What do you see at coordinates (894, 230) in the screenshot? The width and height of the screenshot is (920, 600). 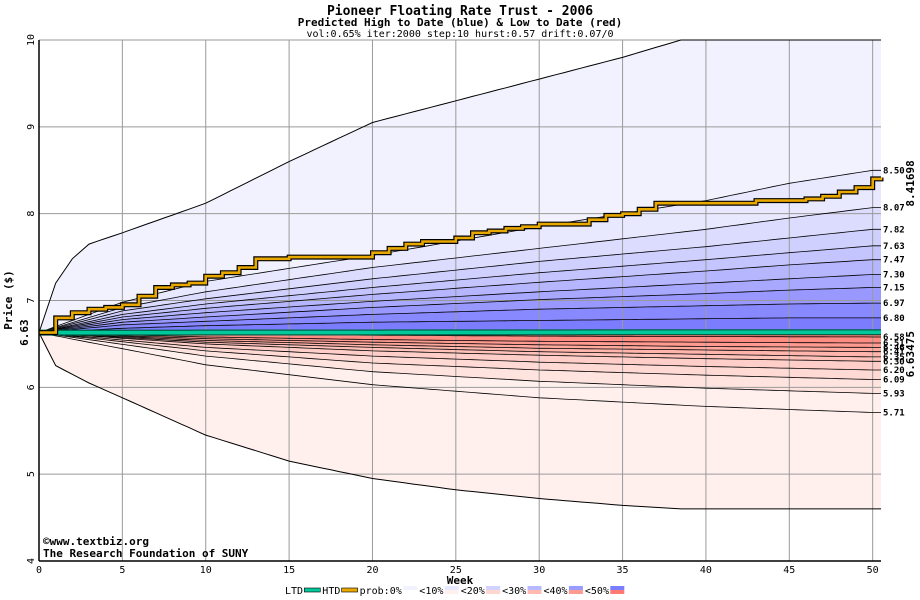 I see `high-level-label: 7.82` at bounding box center [894, 230].